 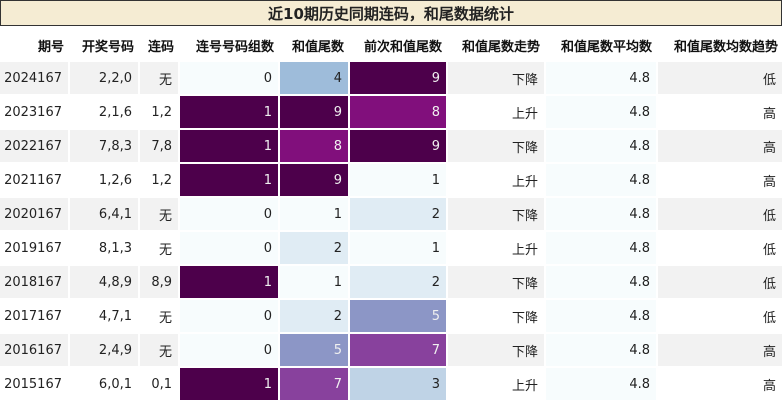 I want to click on col-groups-header: 连号号码组数, so click(x=230, y=45).